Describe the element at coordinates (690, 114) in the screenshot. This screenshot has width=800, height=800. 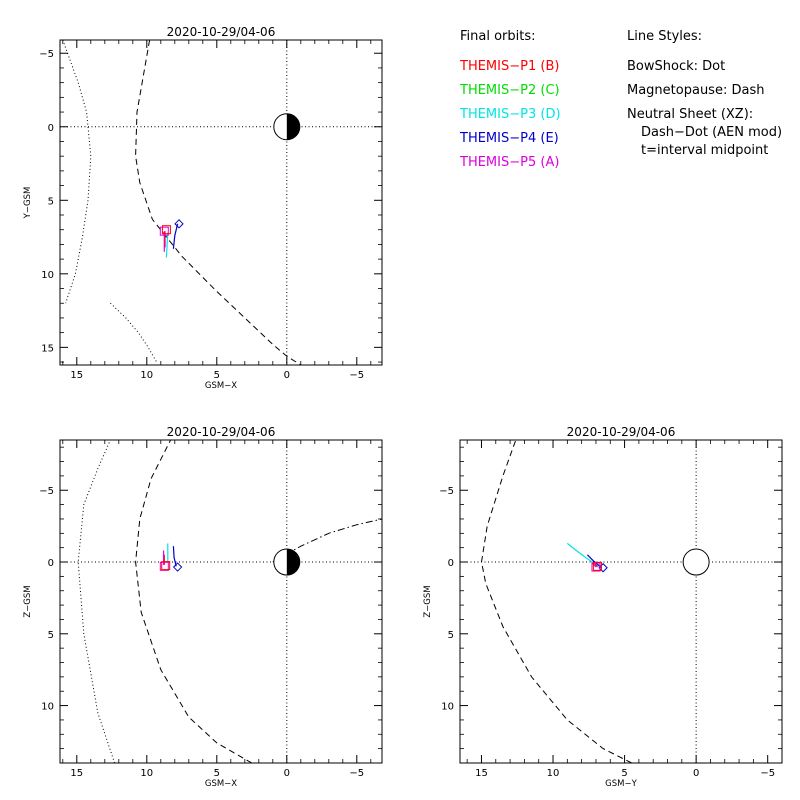
I see `legend-style-neutral-sheet: Neutral Sheet (XZ):` at that location.